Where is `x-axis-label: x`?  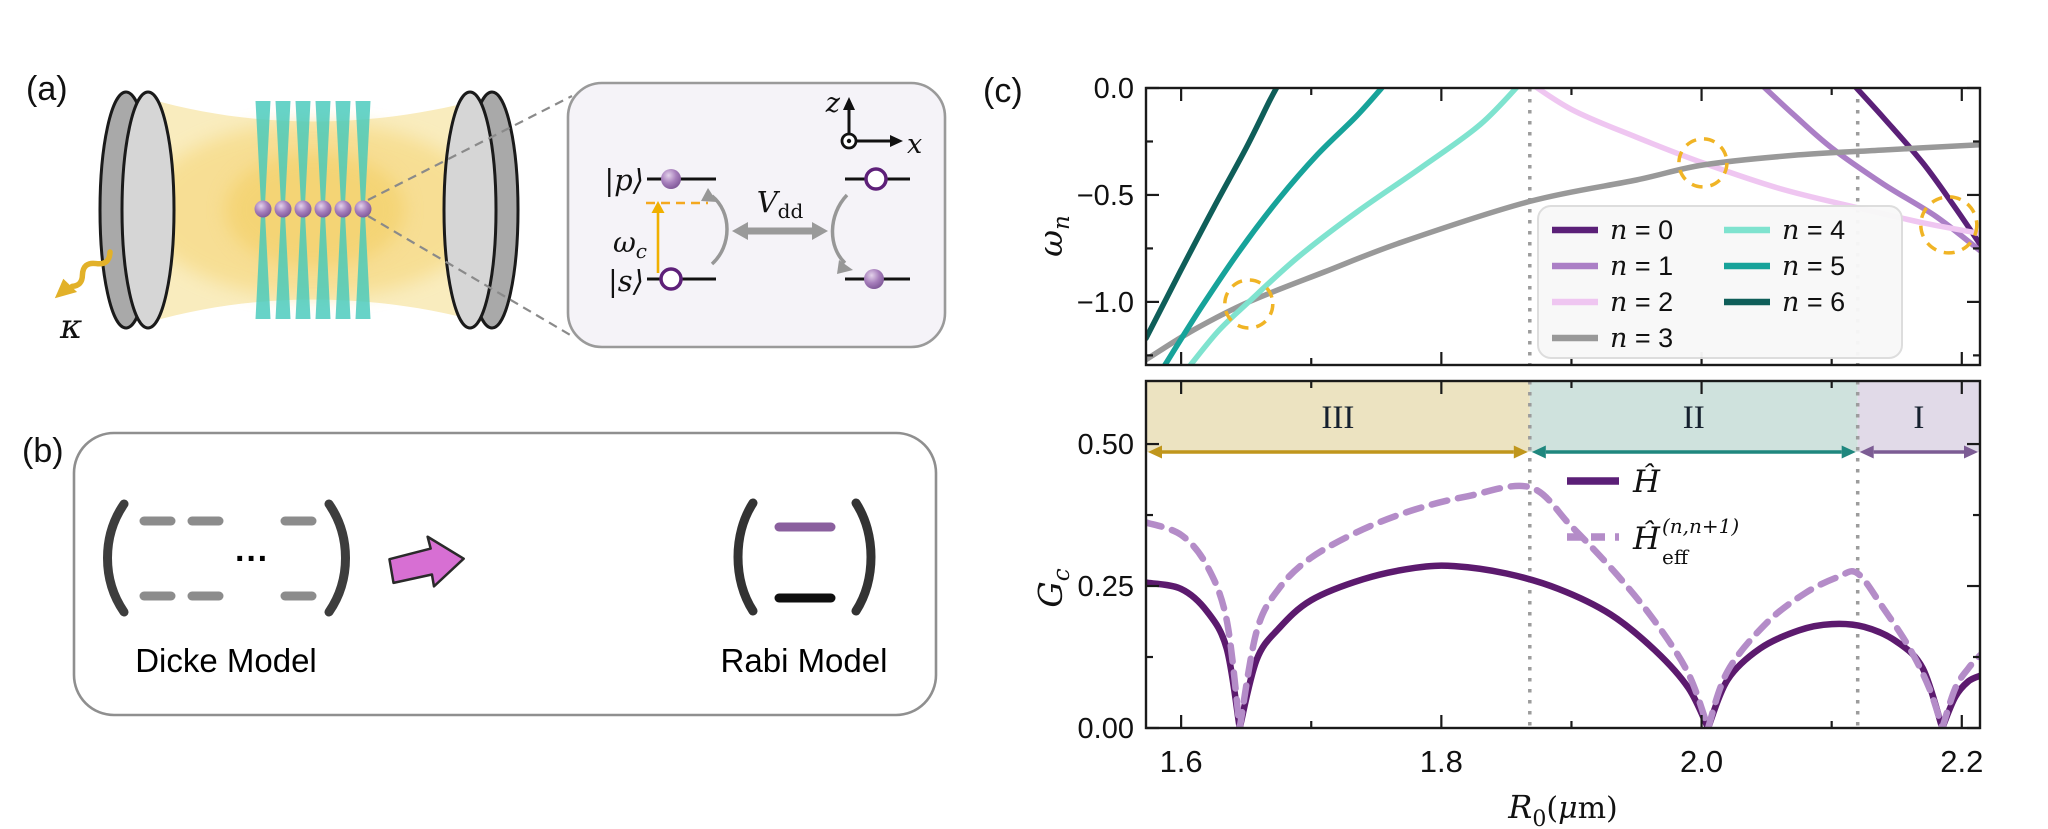
x-axis-label: x is located at coordinates (914, 144).